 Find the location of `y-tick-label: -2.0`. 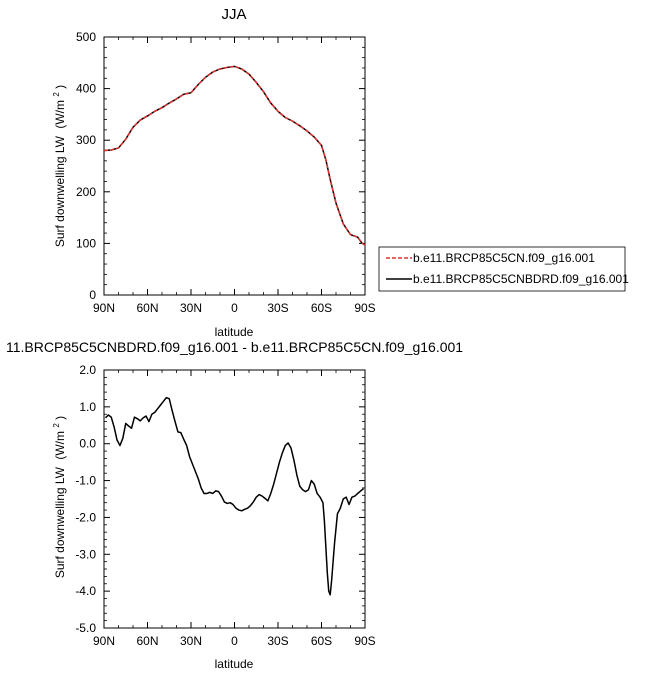

y-tick-label: -2.0 is located at coordinates (85, 517).